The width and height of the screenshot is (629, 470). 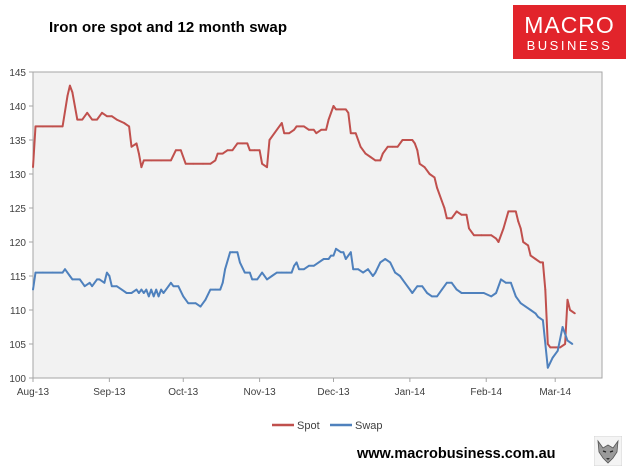 I want to click on legend: Spot Swap, so click(x=327, y=426).